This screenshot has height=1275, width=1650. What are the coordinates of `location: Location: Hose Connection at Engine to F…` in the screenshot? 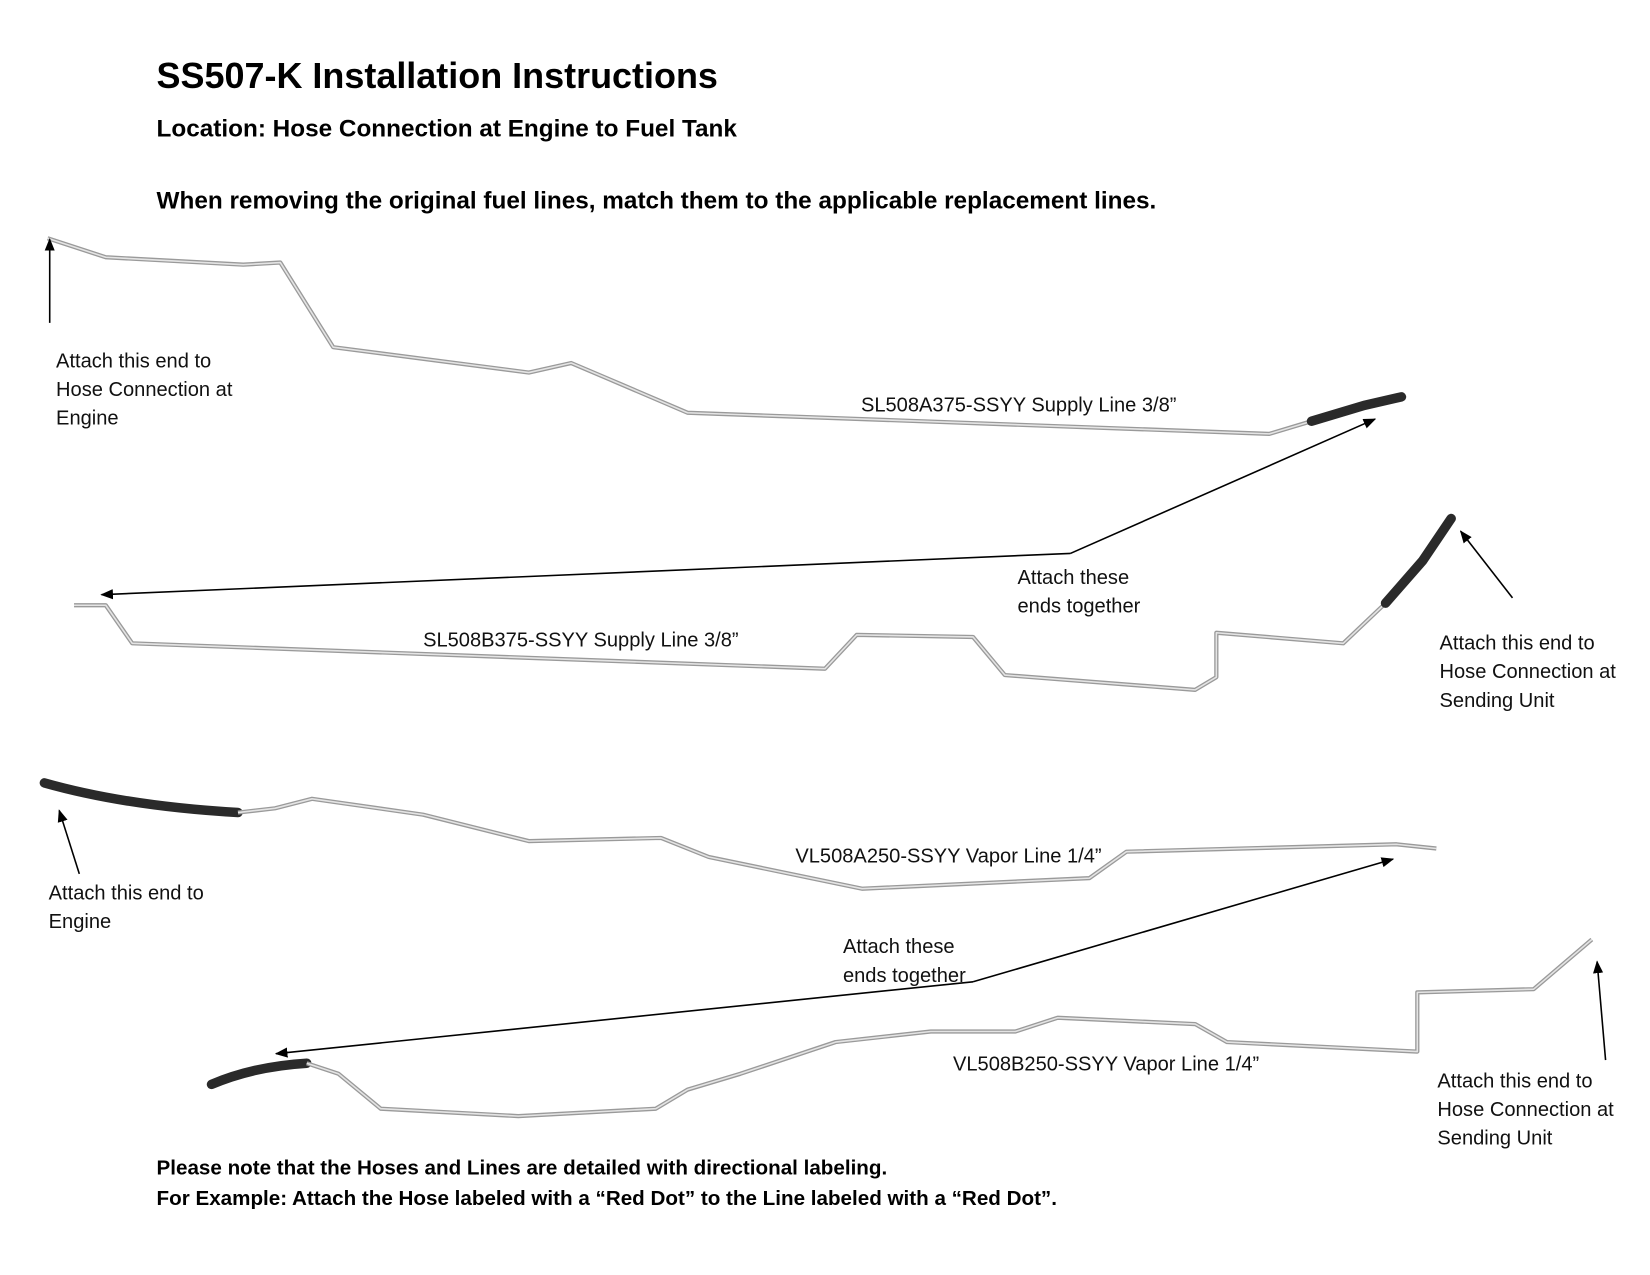 It's located at (447, 129).